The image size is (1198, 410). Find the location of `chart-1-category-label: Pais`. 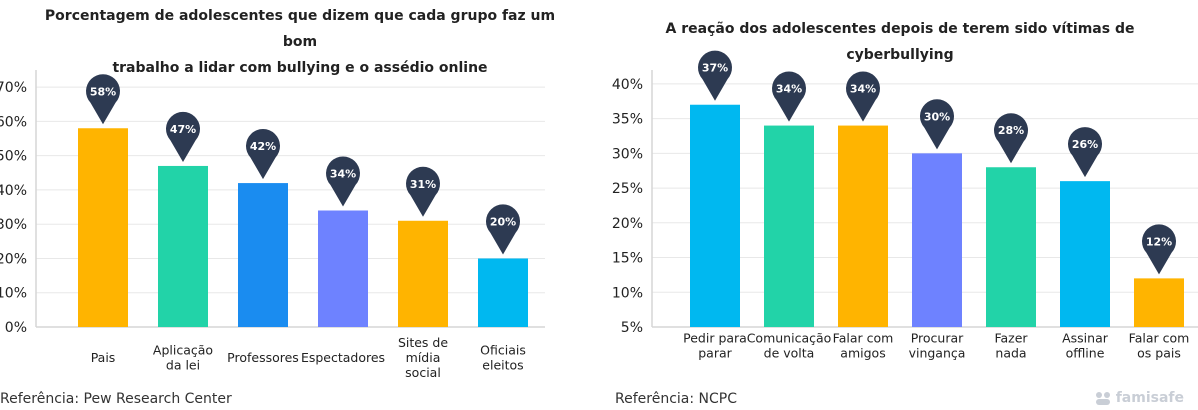

chart-1-category-label: Pais is located at coordinates (103, 357).